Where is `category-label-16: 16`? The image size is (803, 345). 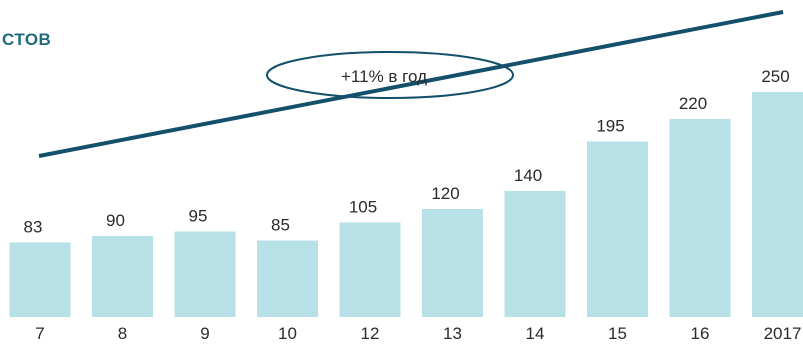 category-label-16: 16 is located at coordinates (700, 333).